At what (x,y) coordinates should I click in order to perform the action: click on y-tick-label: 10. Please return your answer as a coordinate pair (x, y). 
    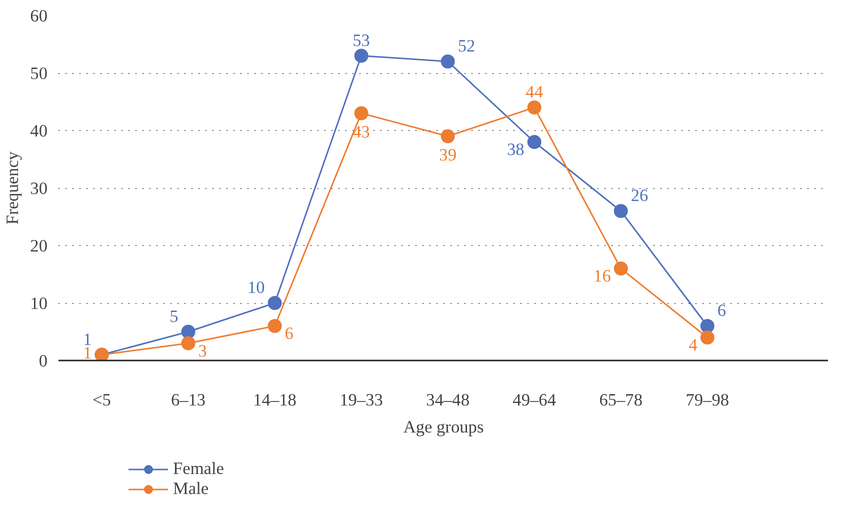
    Looking at the image, I should click on (39, 303).